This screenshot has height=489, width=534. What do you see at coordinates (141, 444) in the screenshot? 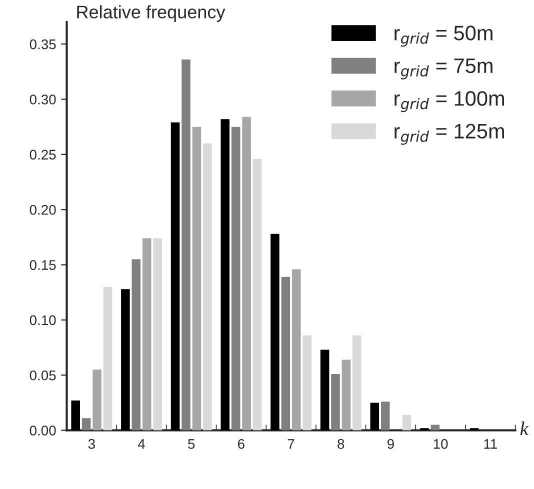
I see `x-tick-label: 4` at bounding box center [141, 444].